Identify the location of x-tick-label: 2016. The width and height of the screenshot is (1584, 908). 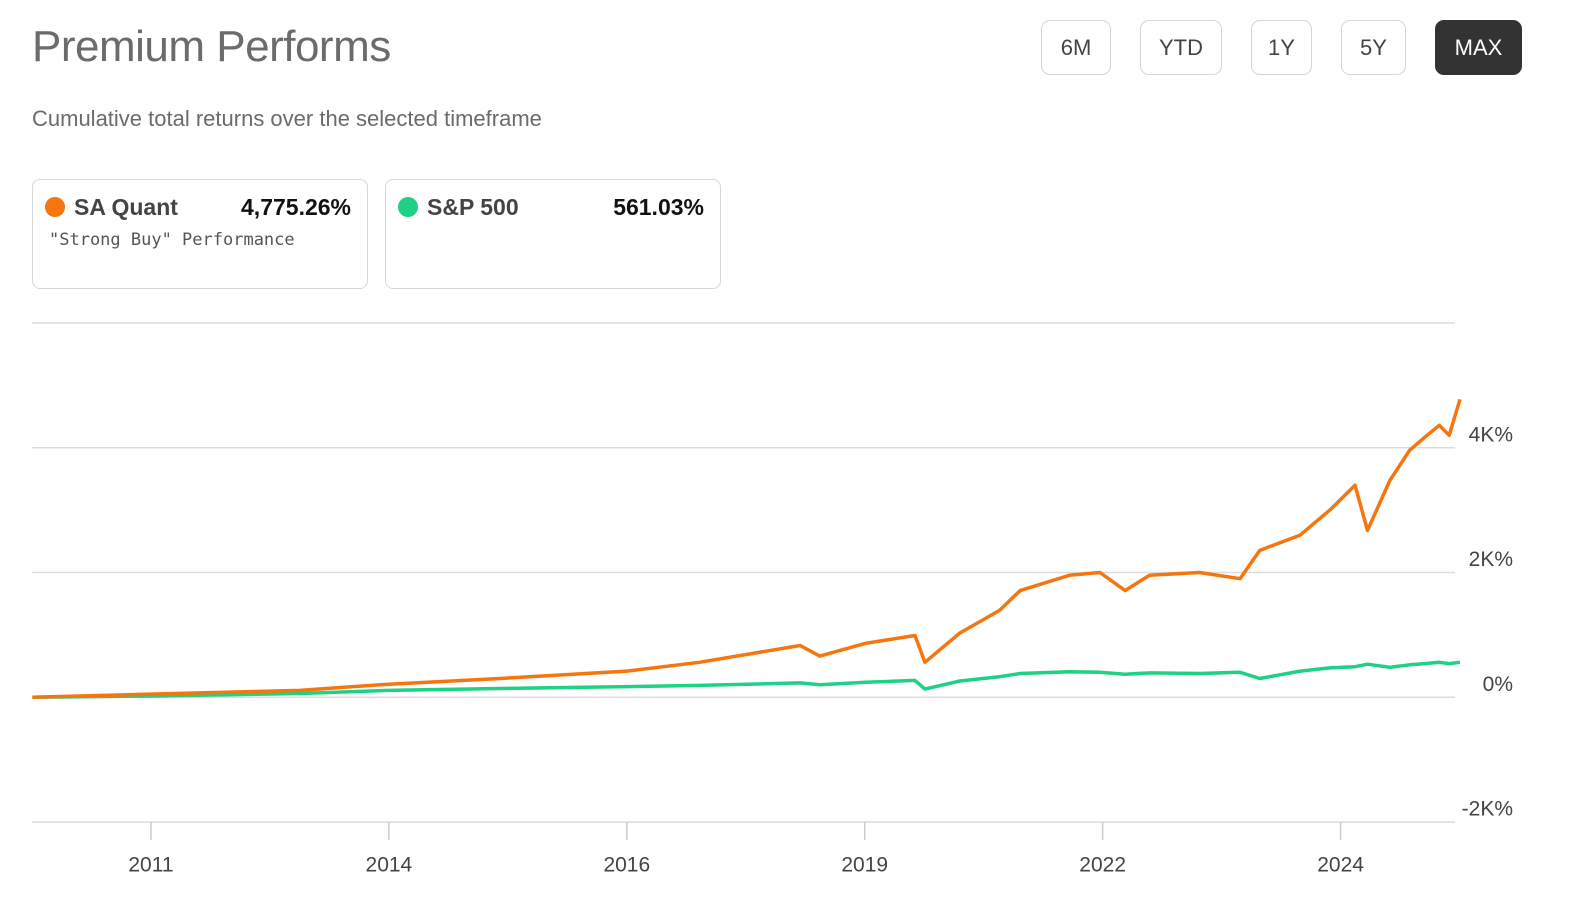
(626, 865).